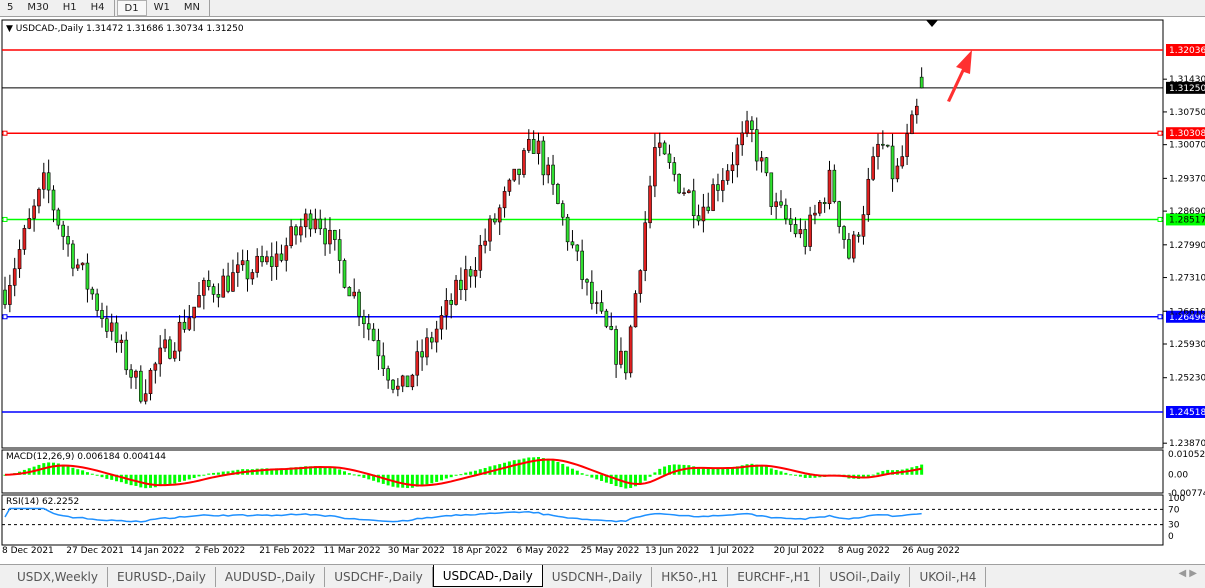 The width and height of the screenshot is (1205, 588). Describe the element at coordinates (487, 576) in the screenshot. I see `chart-tab: USDCAD-,Daily` at that location.